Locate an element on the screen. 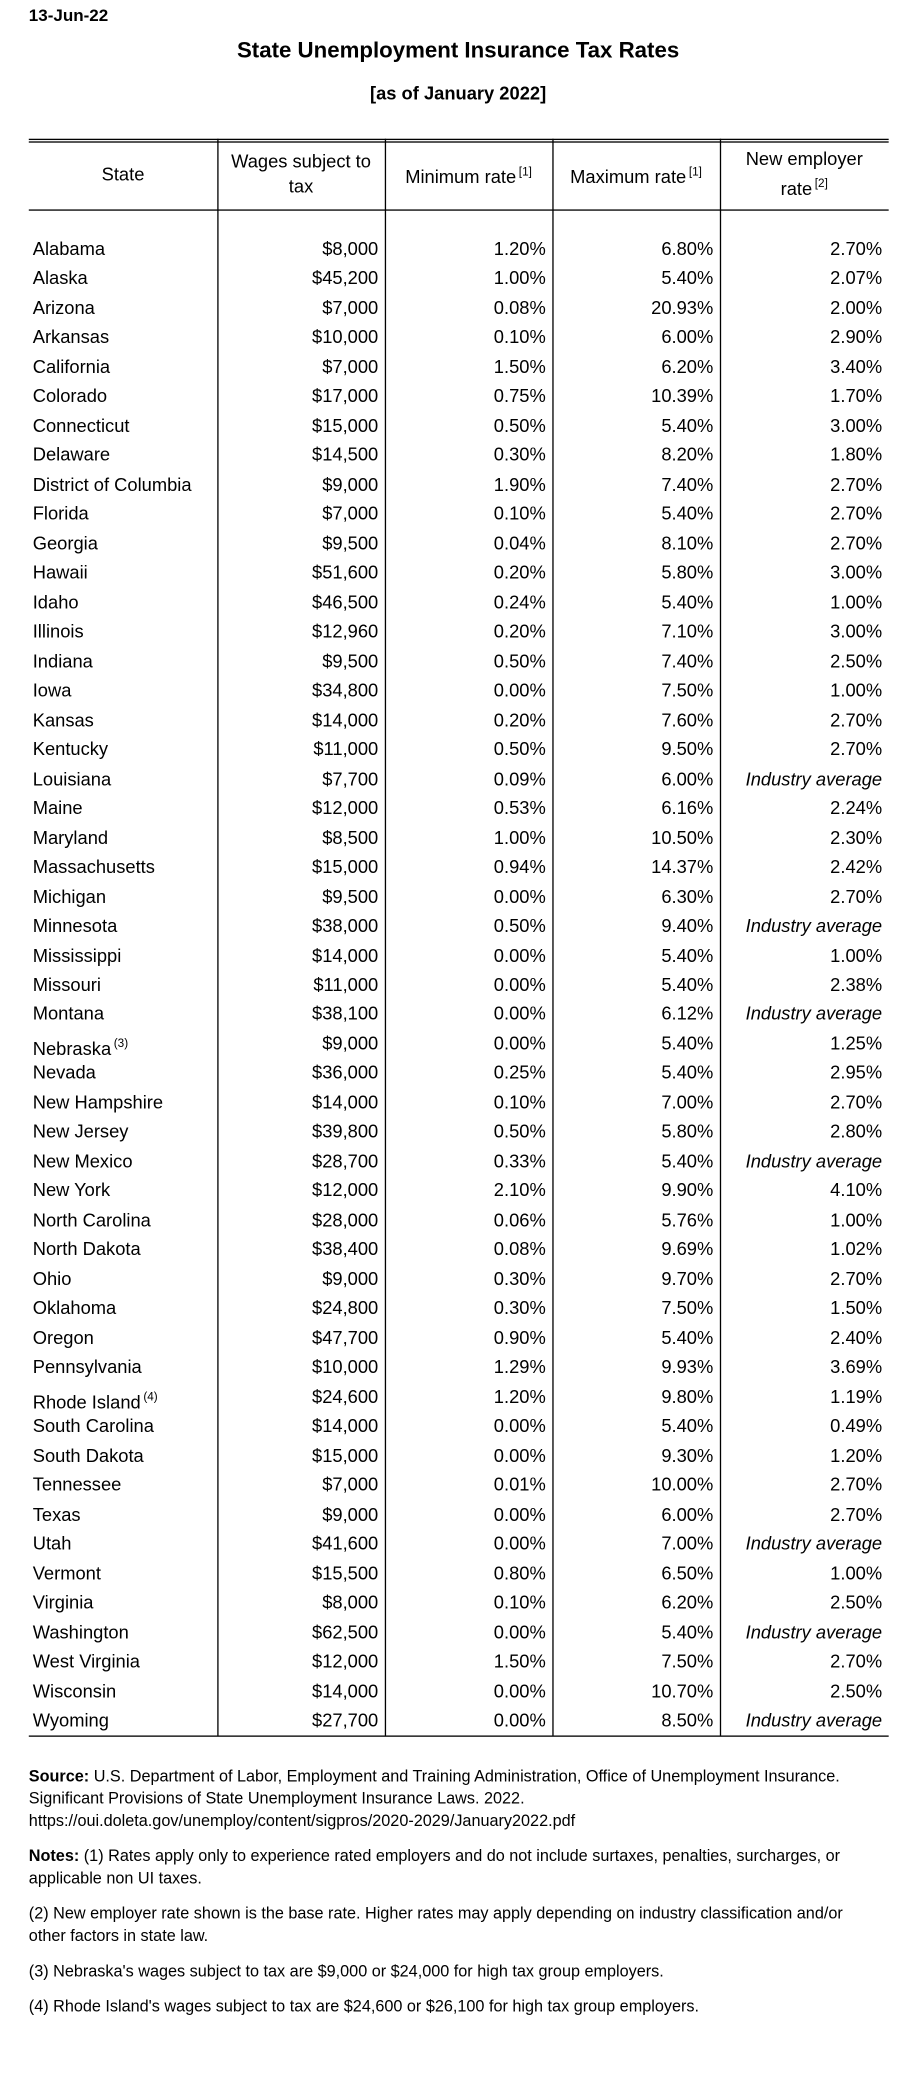  state-name: Arkansas is located at coordinates (71, 337).